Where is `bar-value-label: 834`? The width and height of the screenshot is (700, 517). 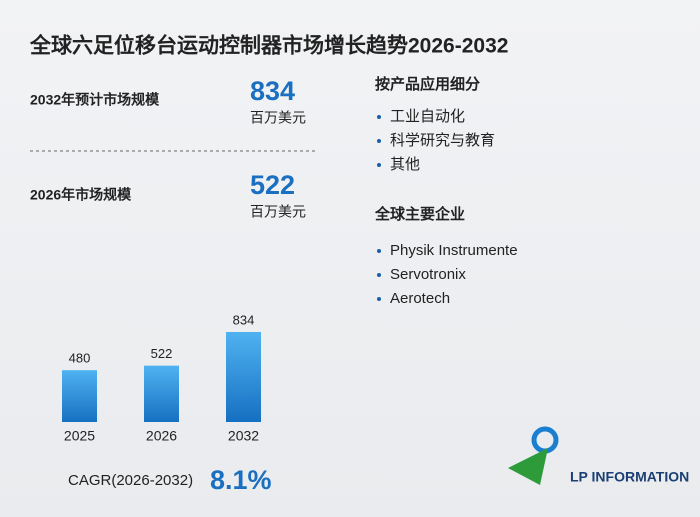
bar-value-label: 834 is located at coordinates (244, 319).